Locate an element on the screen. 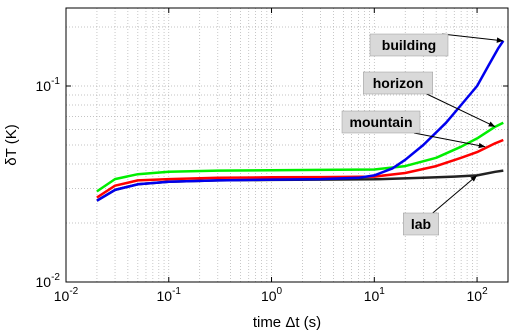 The height and width of the screenshot is (332, 511). y-axis-title: δT (K) is located at coordinates (11, 144).